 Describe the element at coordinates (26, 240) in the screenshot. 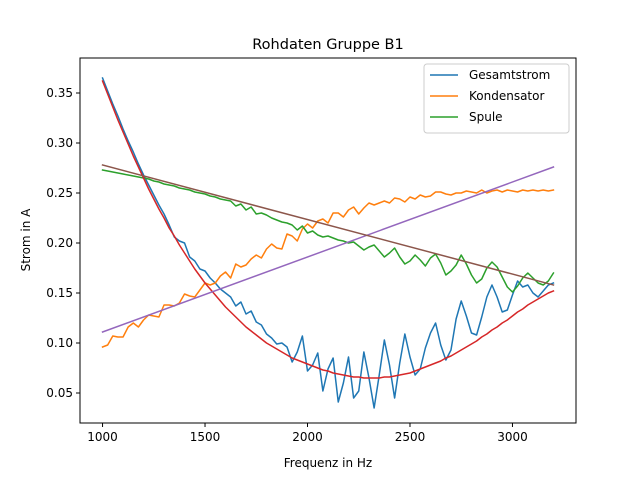

I see `y-axis-label: Strom in A` at that location.